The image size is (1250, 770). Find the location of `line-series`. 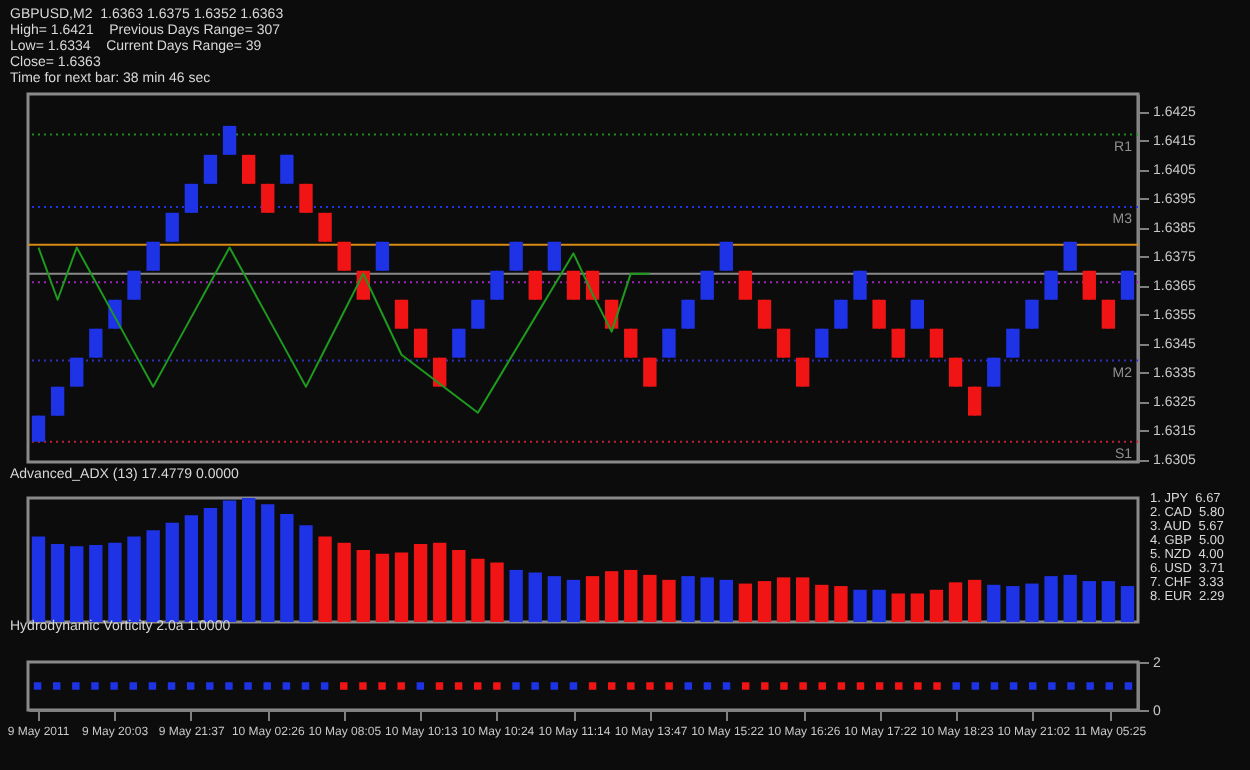

line-series is located at coordinates (344, 330).